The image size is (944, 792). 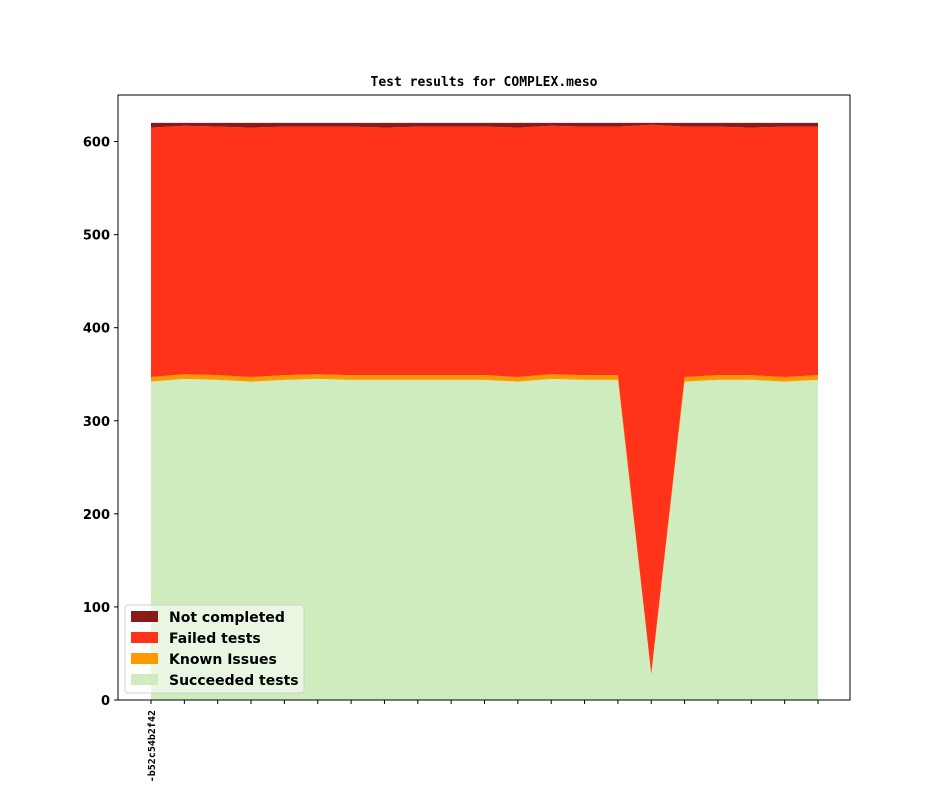 I want to click on y-tick-label: 100, so click(x=96, y=608).